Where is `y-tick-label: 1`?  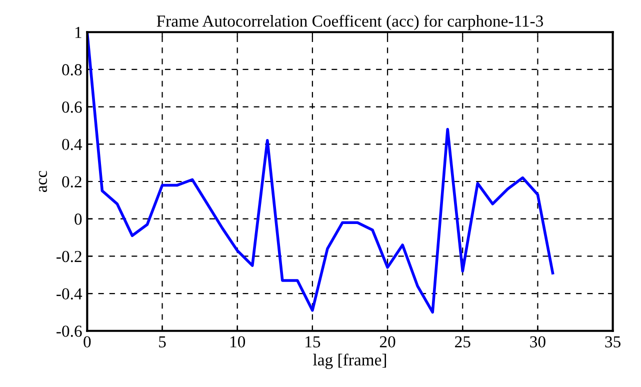 y-tick-label: 1 is located at coordinates (78, 32).